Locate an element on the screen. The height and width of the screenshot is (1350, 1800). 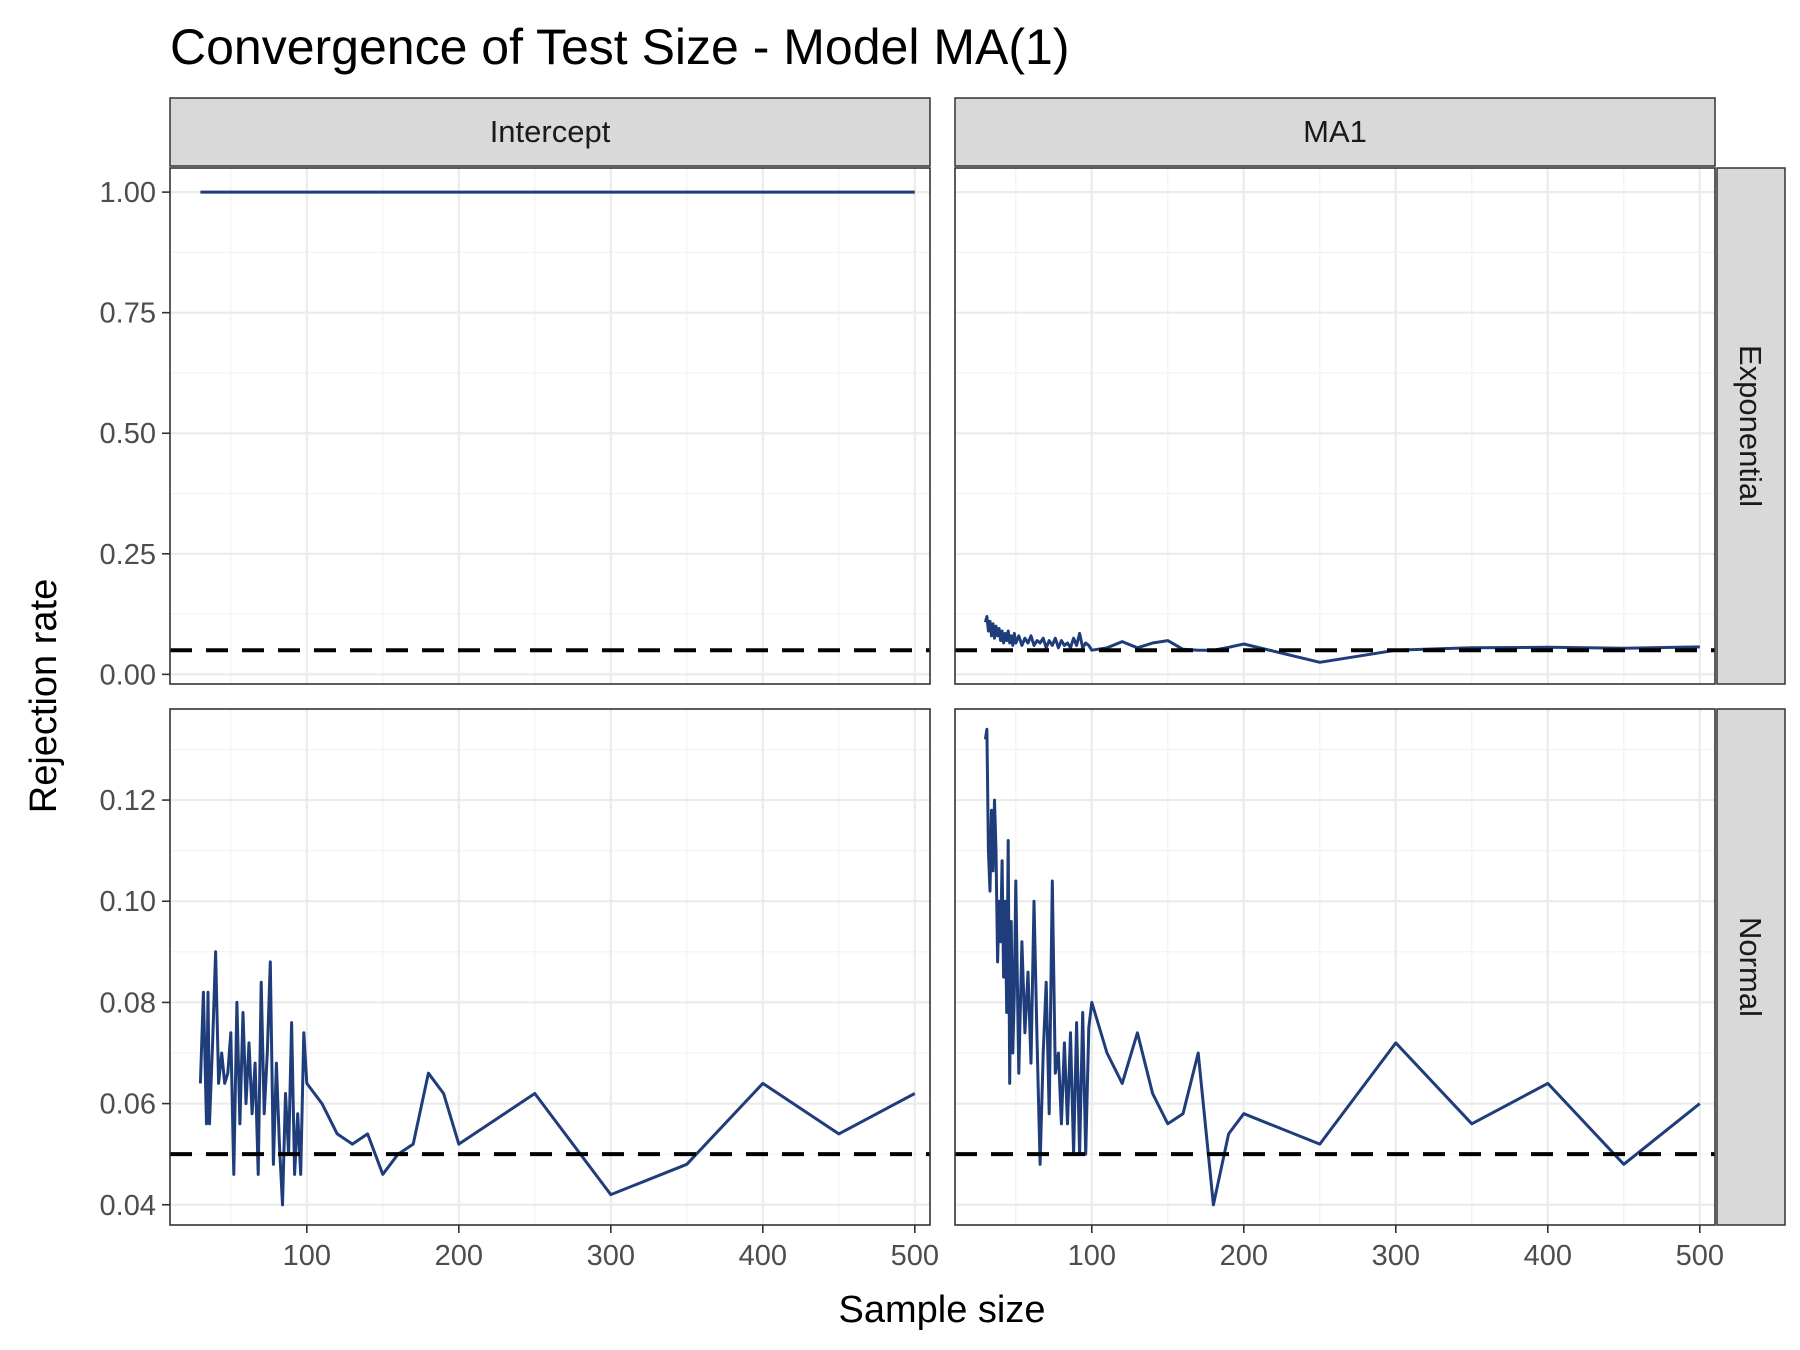
facet-strip-exponential: Exponential is located at coordinates (1751, 426).